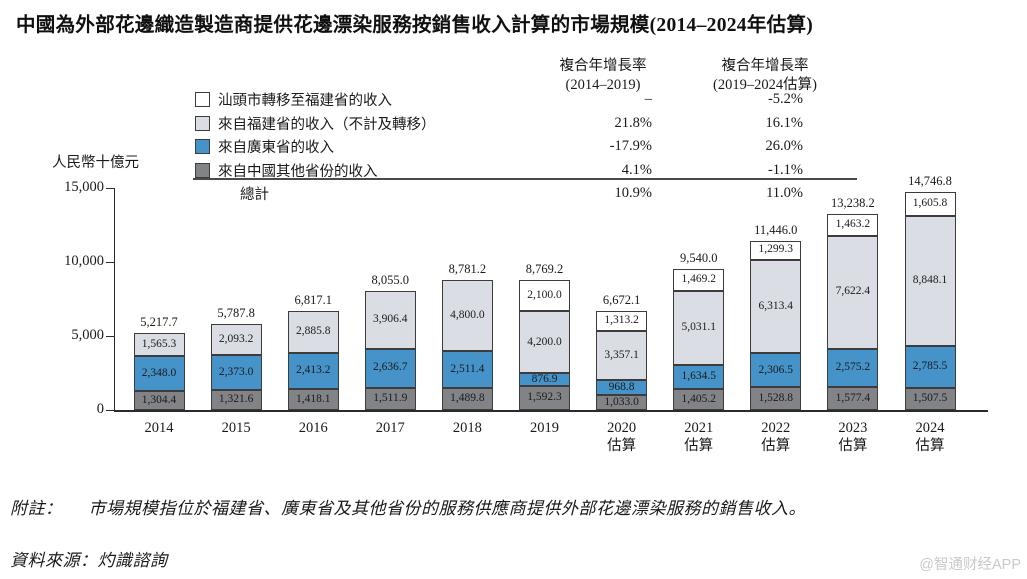 The width and height of the screenshot is (1027, 579). Describe the element at coordinates (622, 402) in the screenshot. I see `bar-segment: 1,033.0` at that location.